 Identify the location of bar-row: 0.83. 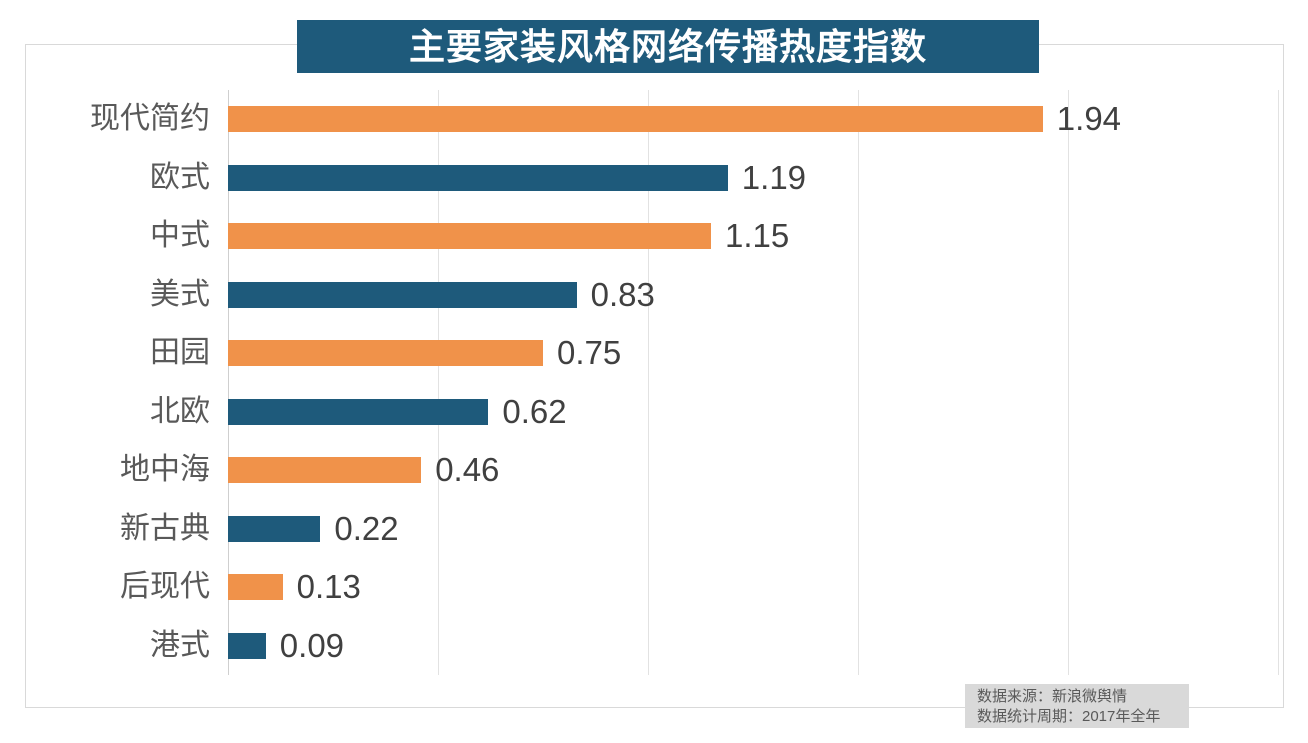
(753, 295).